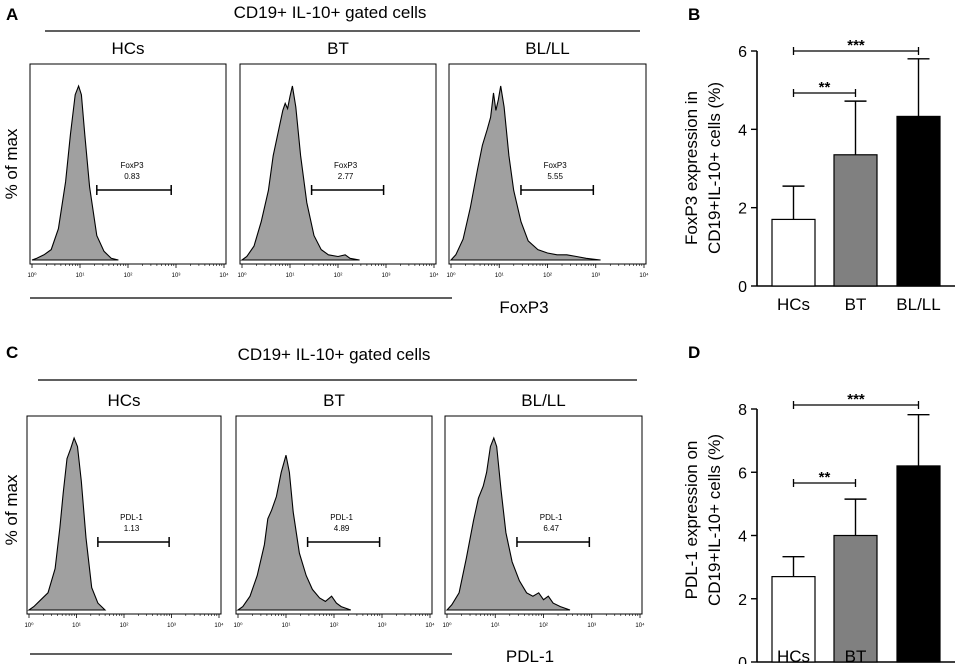  Describe the element at coordinates (742, 287) in the screenshot. I see `y-tick-label-B-0: 0` at that location.